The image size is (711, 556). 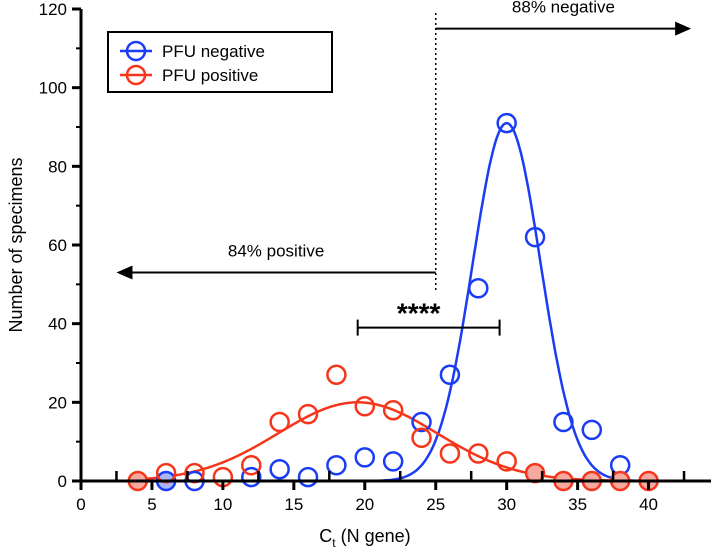 I want to click on x-tick-label: 35, so click(x=577, y=504).